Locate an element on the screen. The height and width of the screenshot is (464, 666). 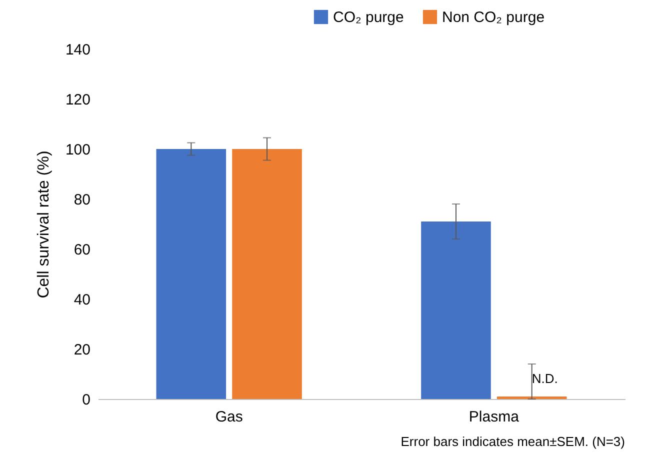
y-tick-label: 60 is located at coordinates (82, 250).